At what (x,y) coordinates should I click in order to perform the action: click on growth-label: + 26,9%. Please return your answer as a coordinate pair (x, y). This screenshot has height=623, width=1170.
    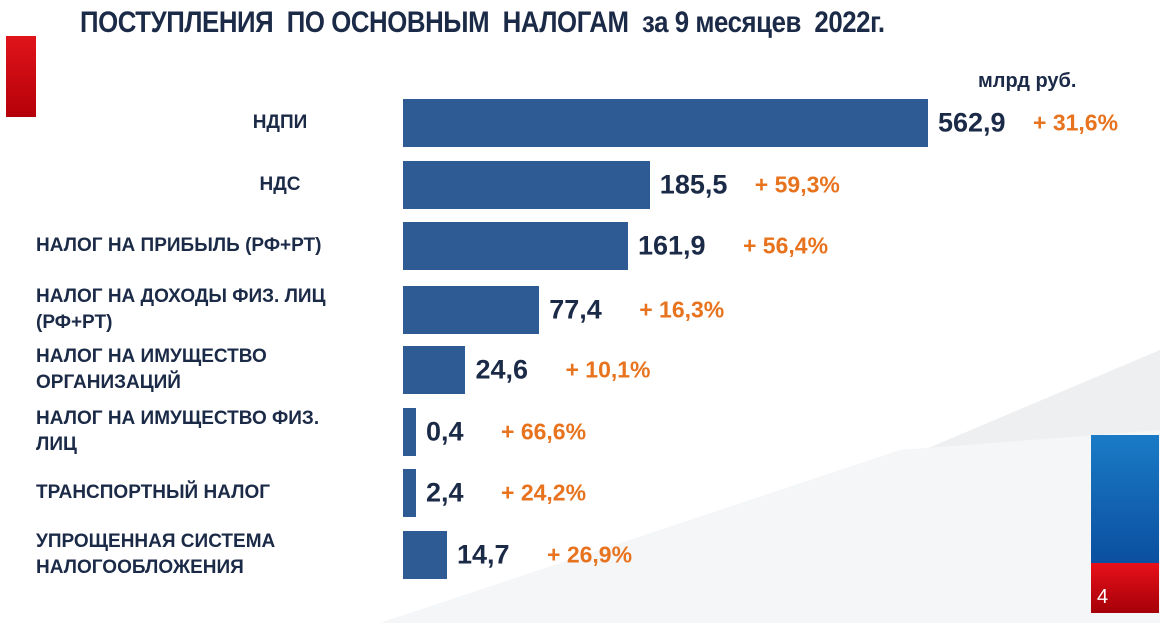
    Looking at the image, I should click on (590, 554).